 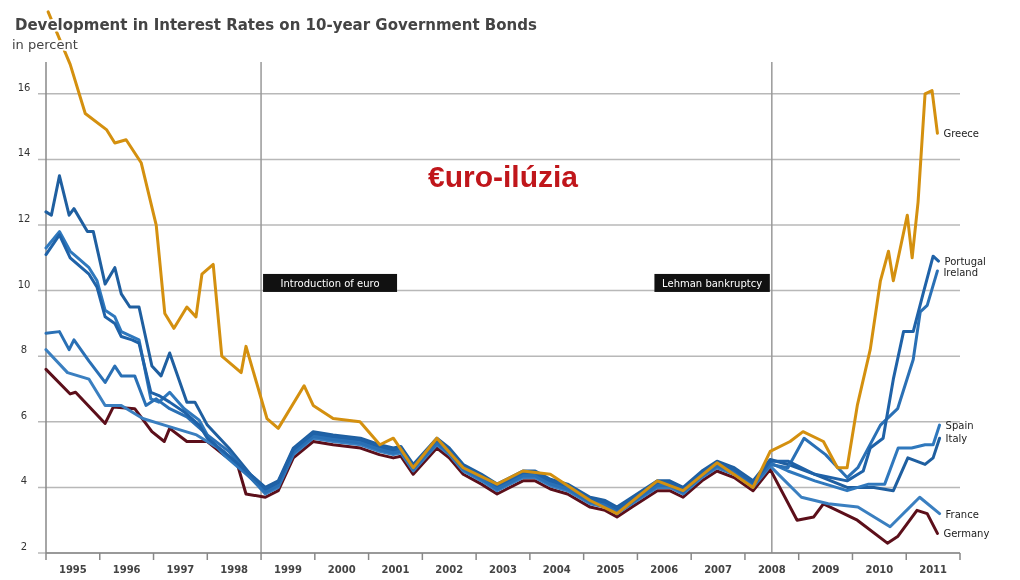 I want to click on y-tick-label: 8, so click(x=24, y=350).